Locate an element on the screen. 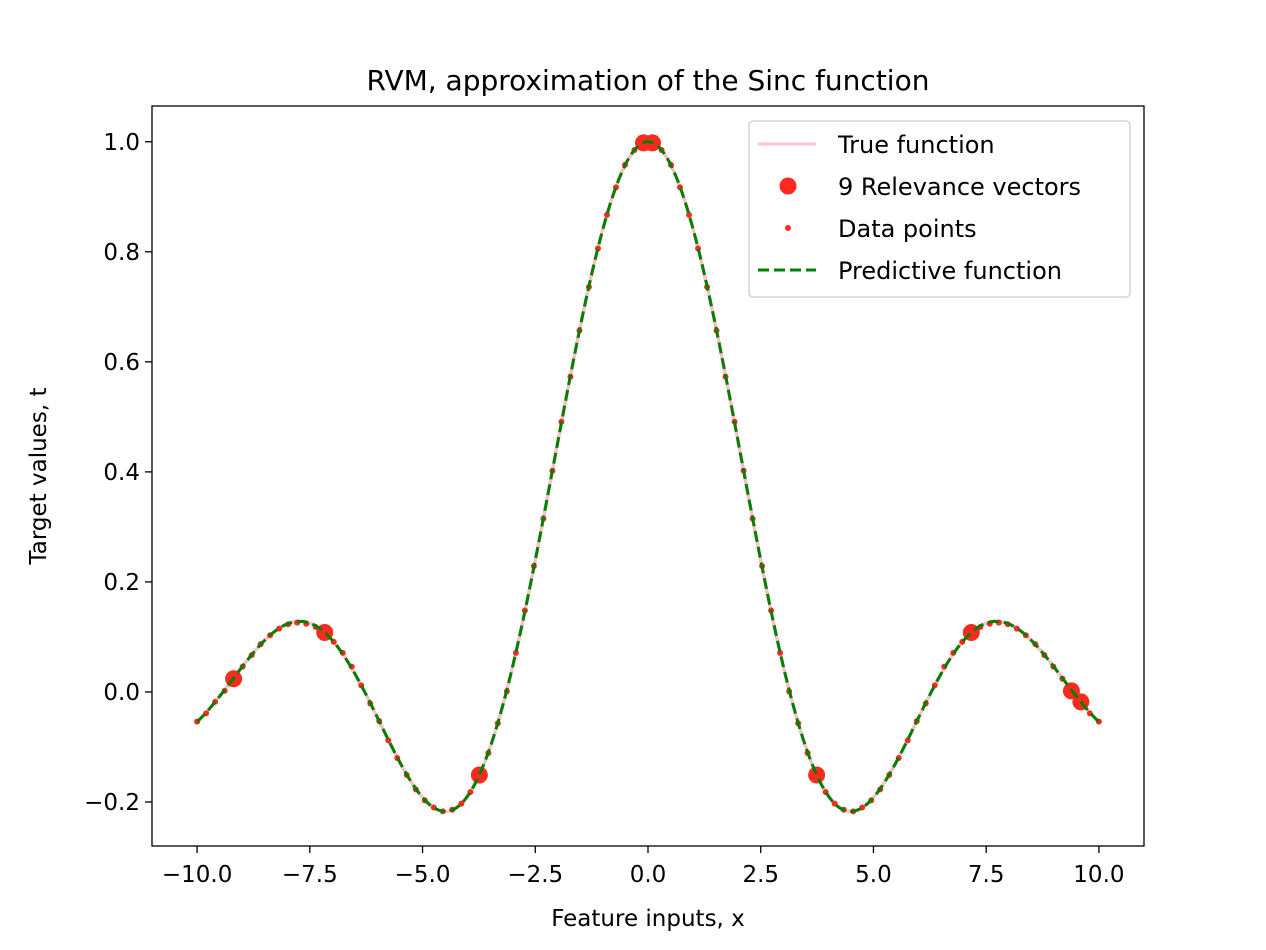 This screenshot has width=1266, height=950. legend-data-point-swatch is located at coordinates (788, 228).